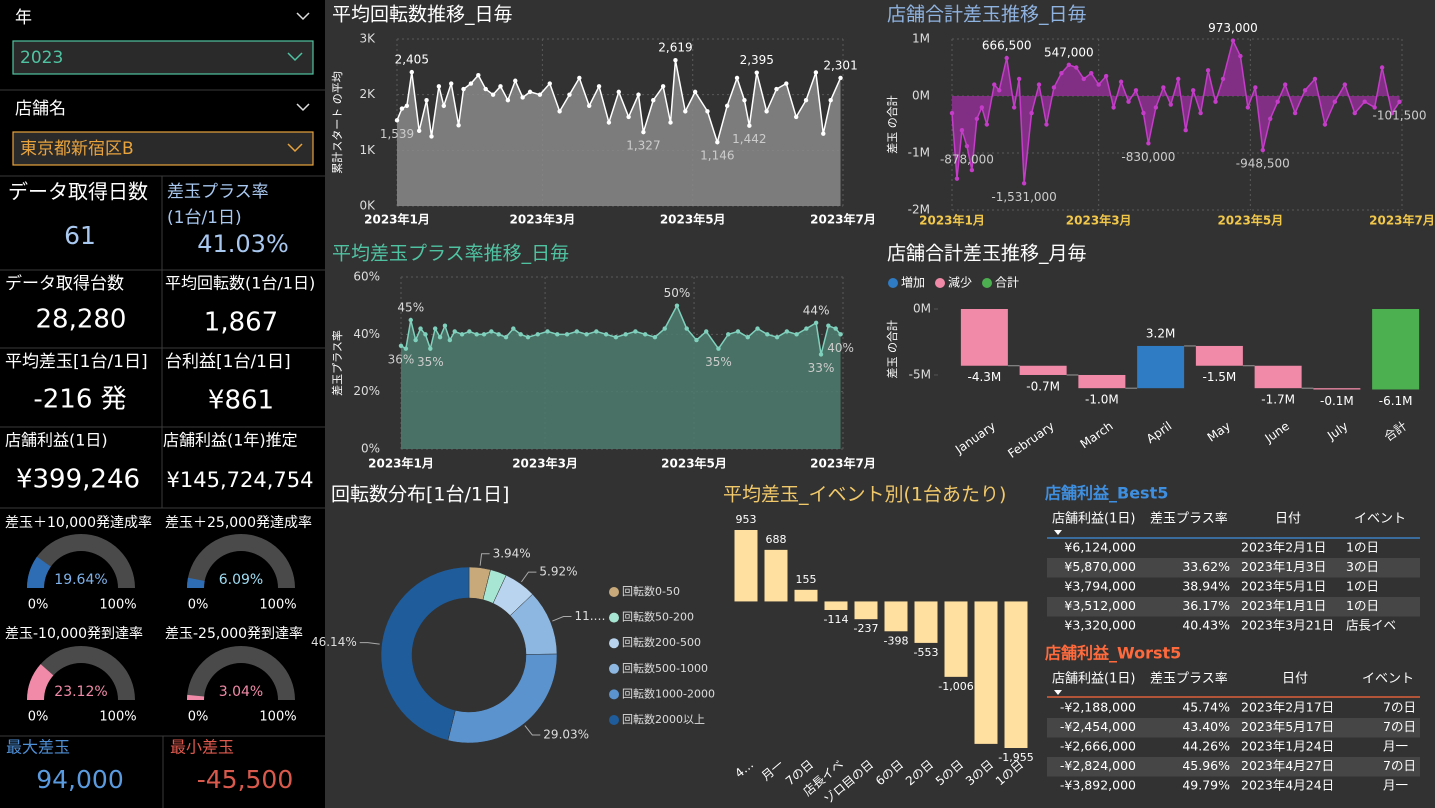 The image size is (1435, 808). Describe the element at coordinates (651, 591) in the screenshot. I see `legend-label: 回転数0-50` at that location.